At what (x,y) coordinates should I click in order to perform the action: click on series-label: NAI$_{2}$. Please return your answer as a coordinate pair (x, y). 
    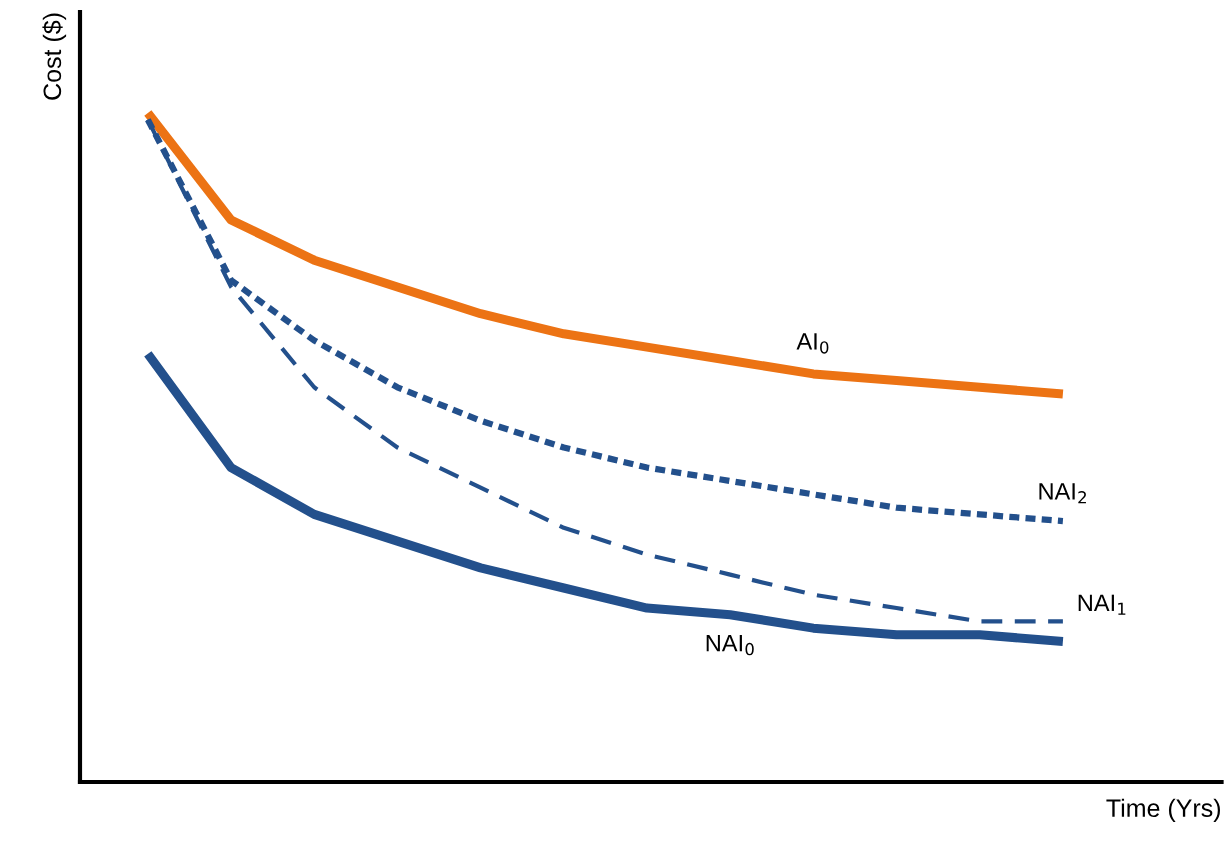
    Looking at the image, I should click on (1062, 493).